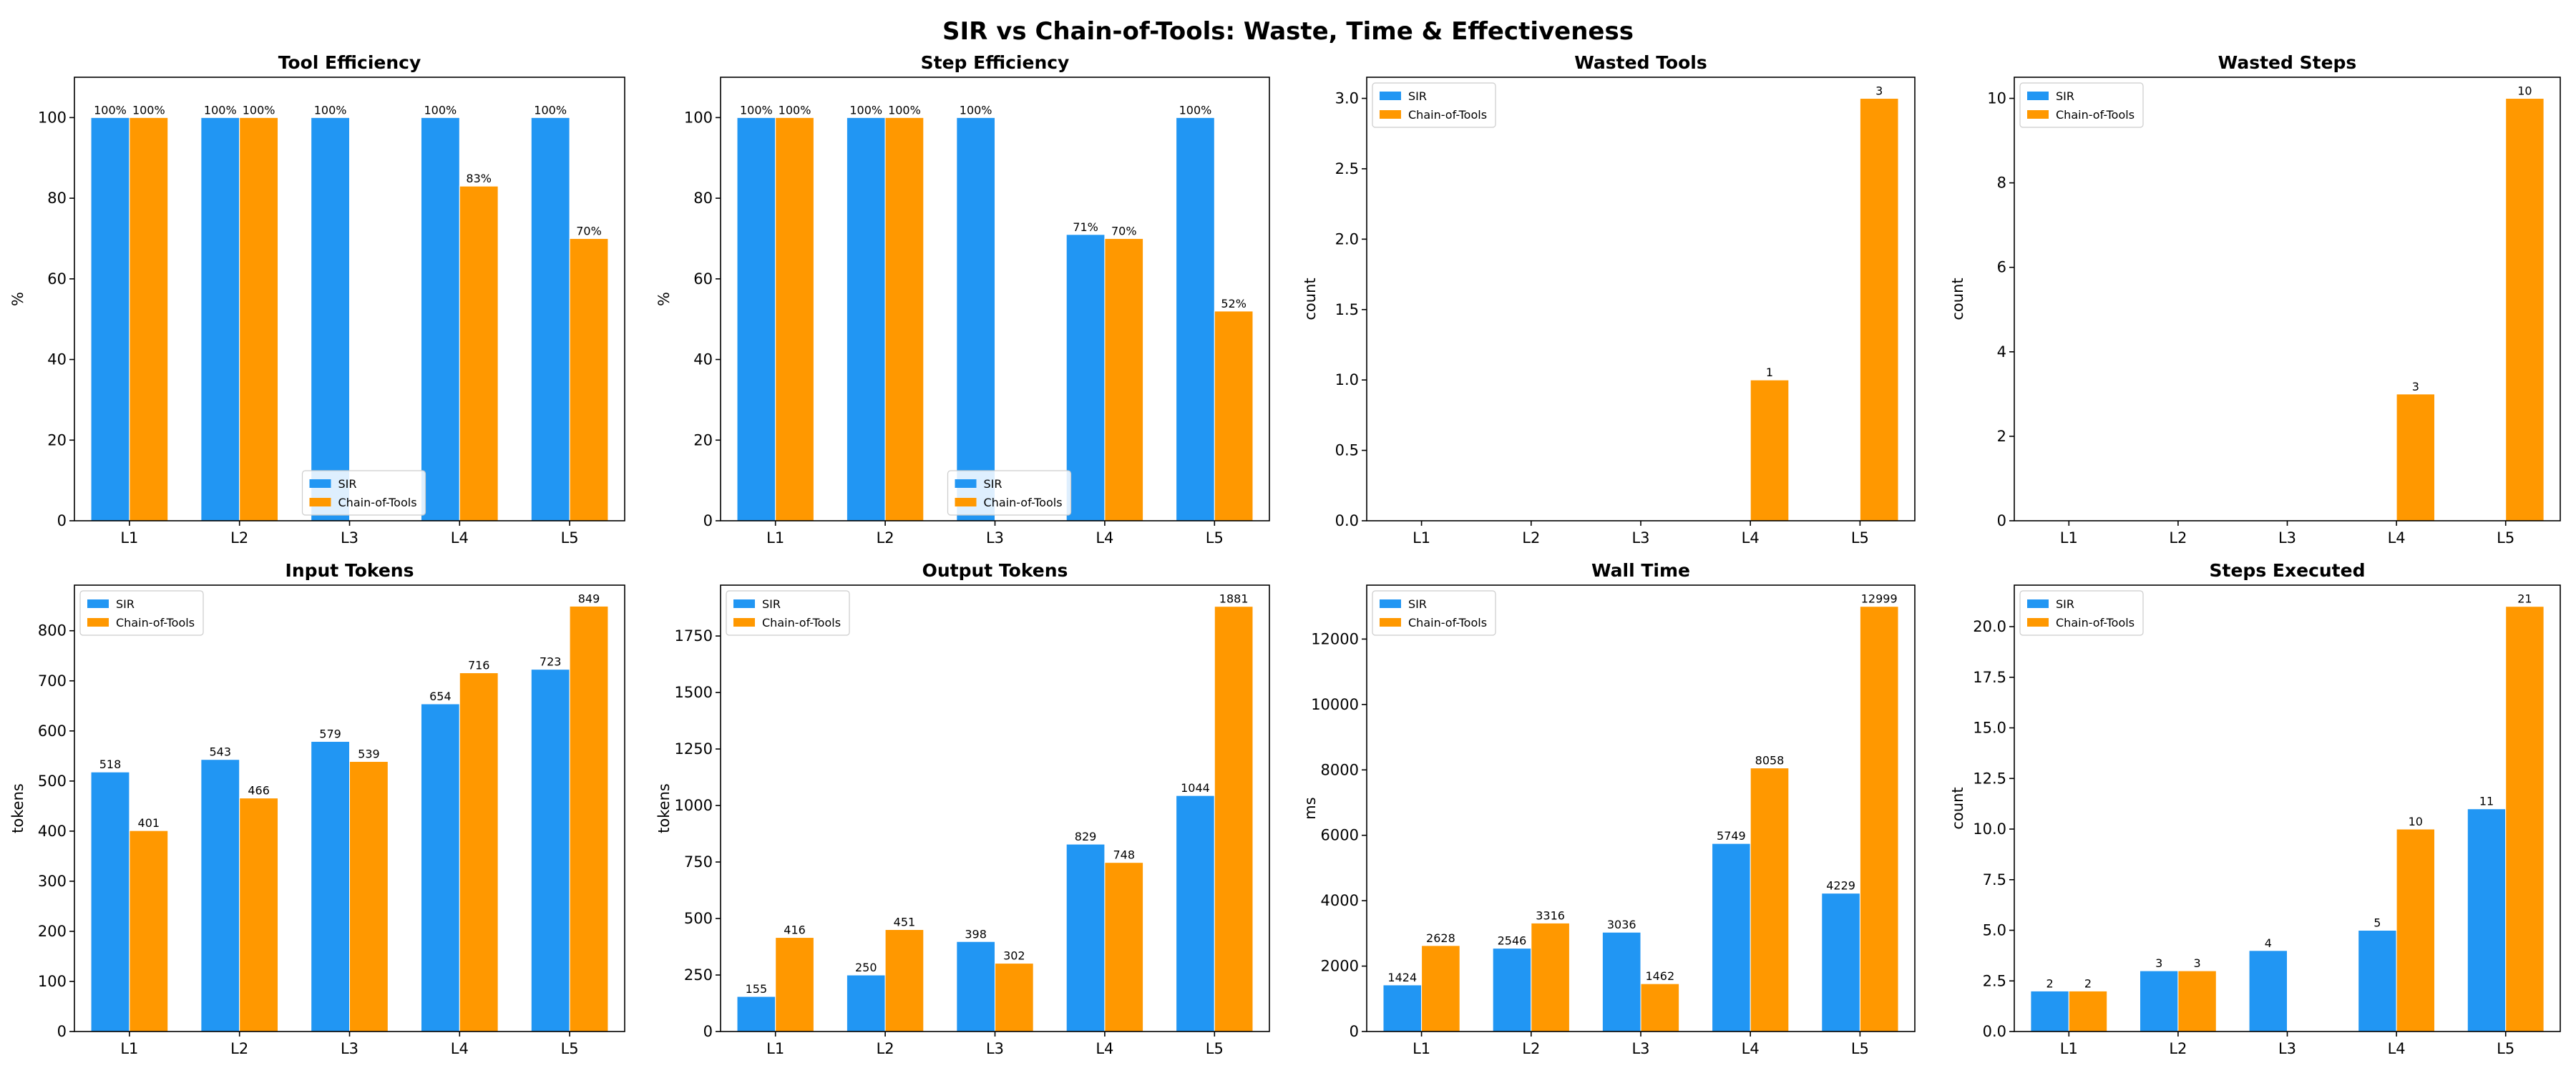 This screenshot has width=2576, height=1073. What do you see at coordinates (1310, 808) in the screenshot?
I see `panel-wall-time-y-axis-label: ms` at bounding box center [1310, 808].